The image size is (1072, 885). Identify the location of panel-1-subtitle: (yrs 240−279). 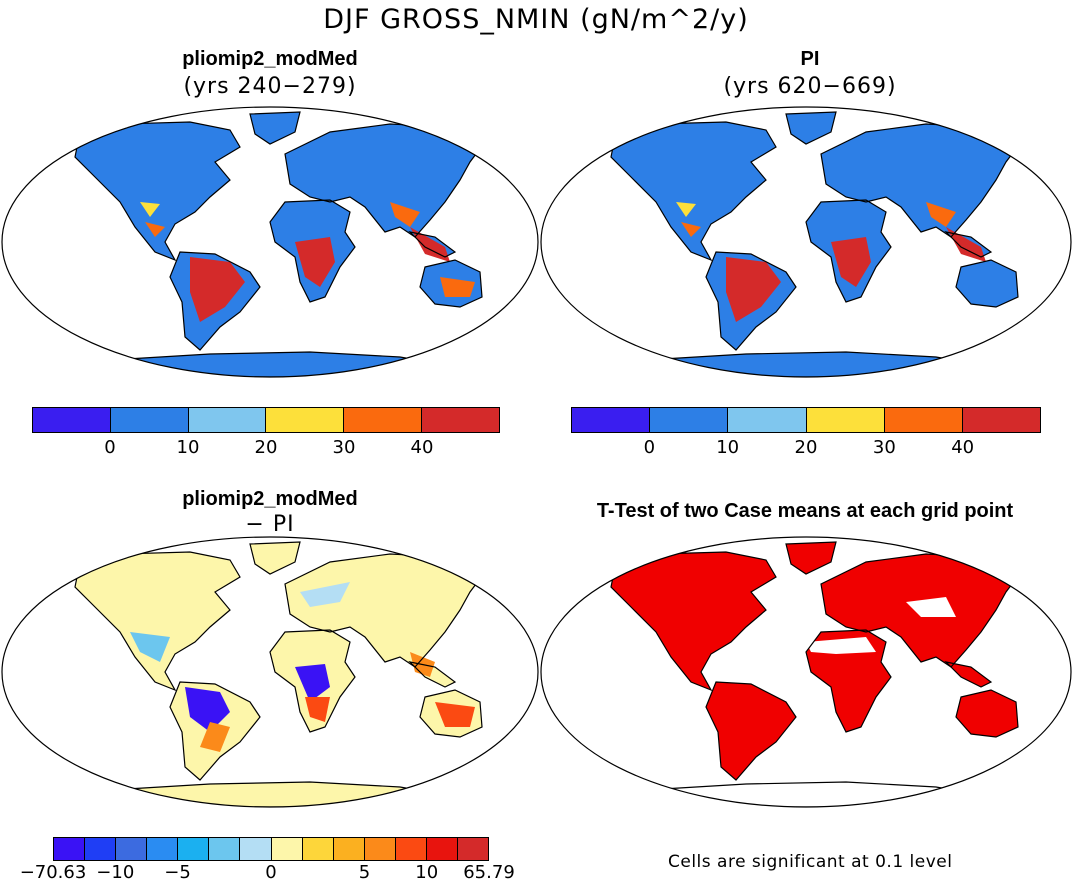
(270, 86).